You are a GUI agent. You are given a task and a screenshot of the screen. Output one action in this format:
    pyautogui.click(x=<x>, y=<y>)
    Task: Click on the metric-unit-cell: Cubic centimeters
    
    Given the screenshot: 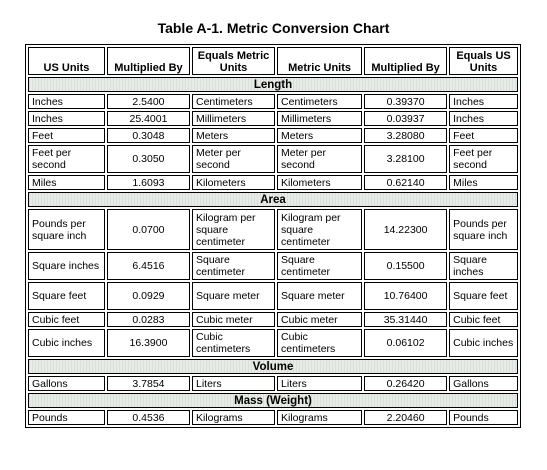 What is the action you would take?
    pyautogui.click(x=233, y=343)
    